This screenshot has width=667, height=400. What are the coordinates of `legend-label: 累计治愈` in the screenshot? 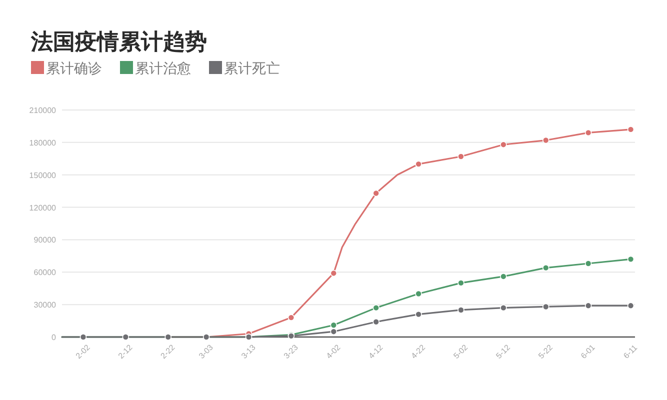 It's located at (163, 68).